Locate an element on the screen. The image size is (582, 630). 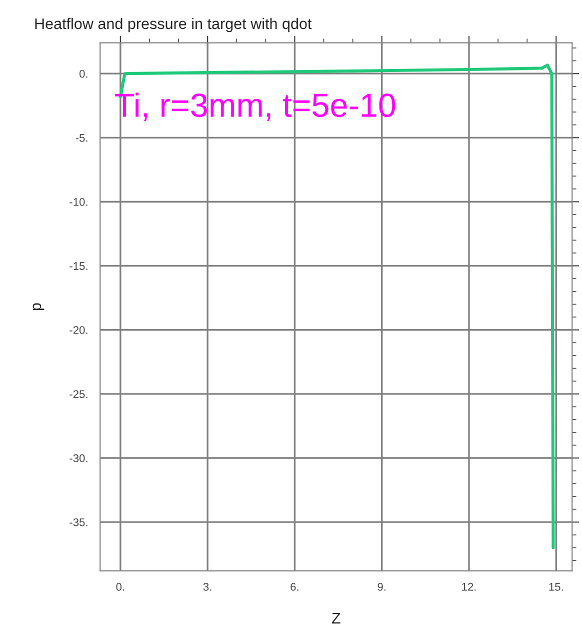
x-tick-label: 15. is located at coordinates (556, 586).